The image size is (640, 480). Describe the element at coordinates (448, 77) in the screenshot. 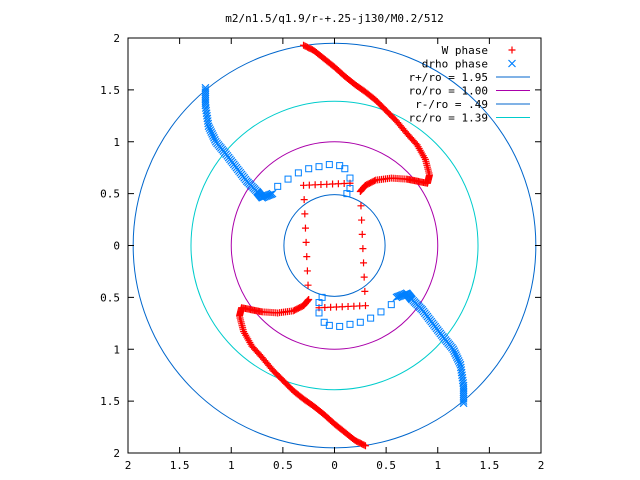

I see `legend-label: r+/ro = 1.95` at that location.